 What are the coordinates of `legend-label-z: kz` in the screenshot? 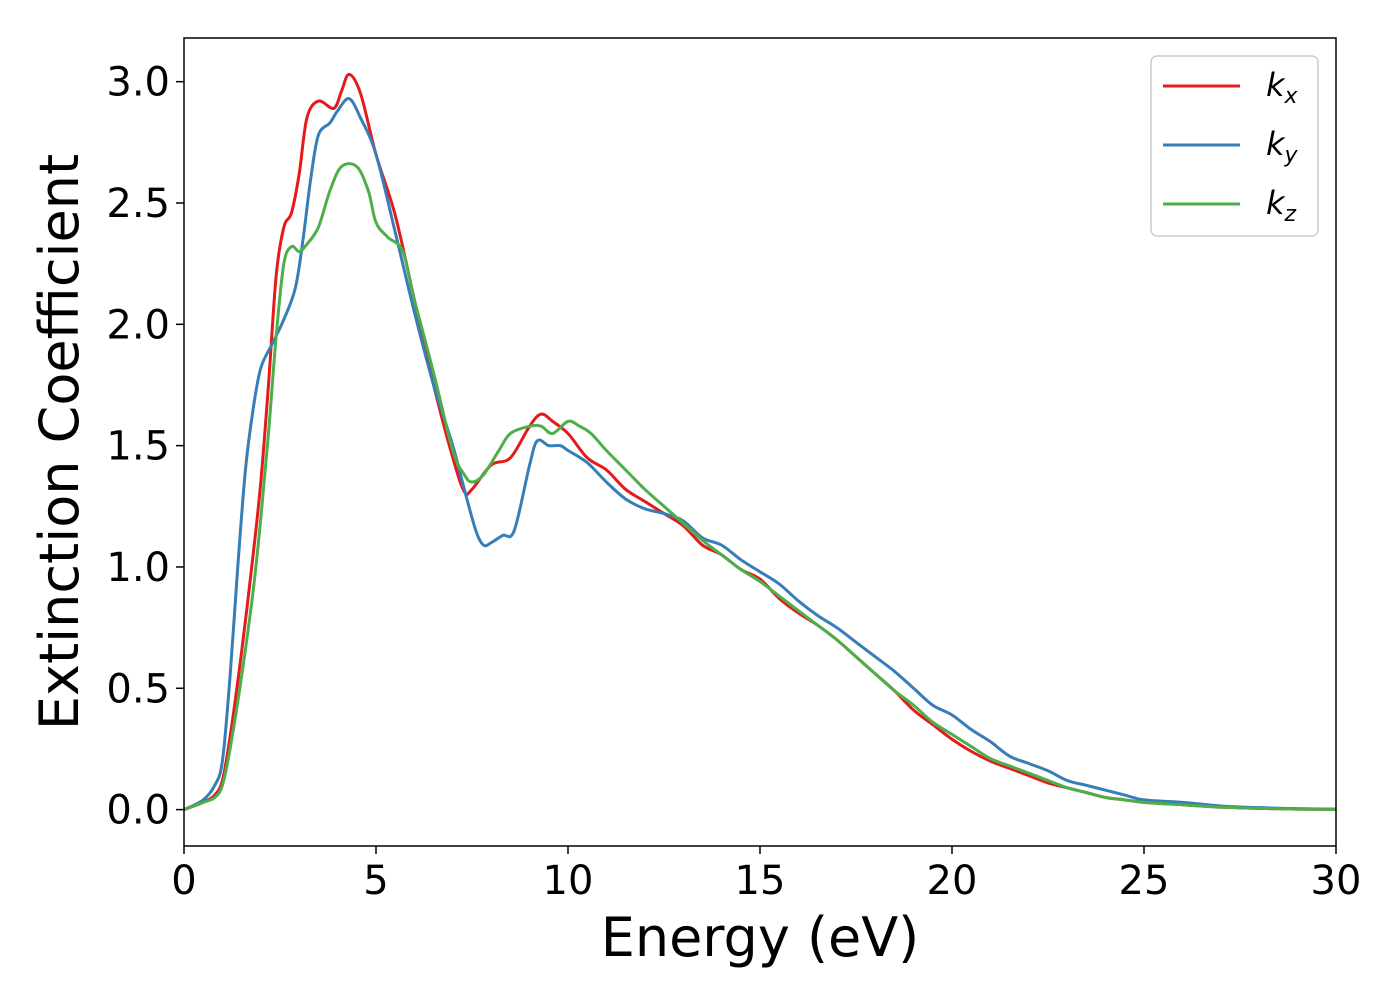 It's located at (1281, 205).